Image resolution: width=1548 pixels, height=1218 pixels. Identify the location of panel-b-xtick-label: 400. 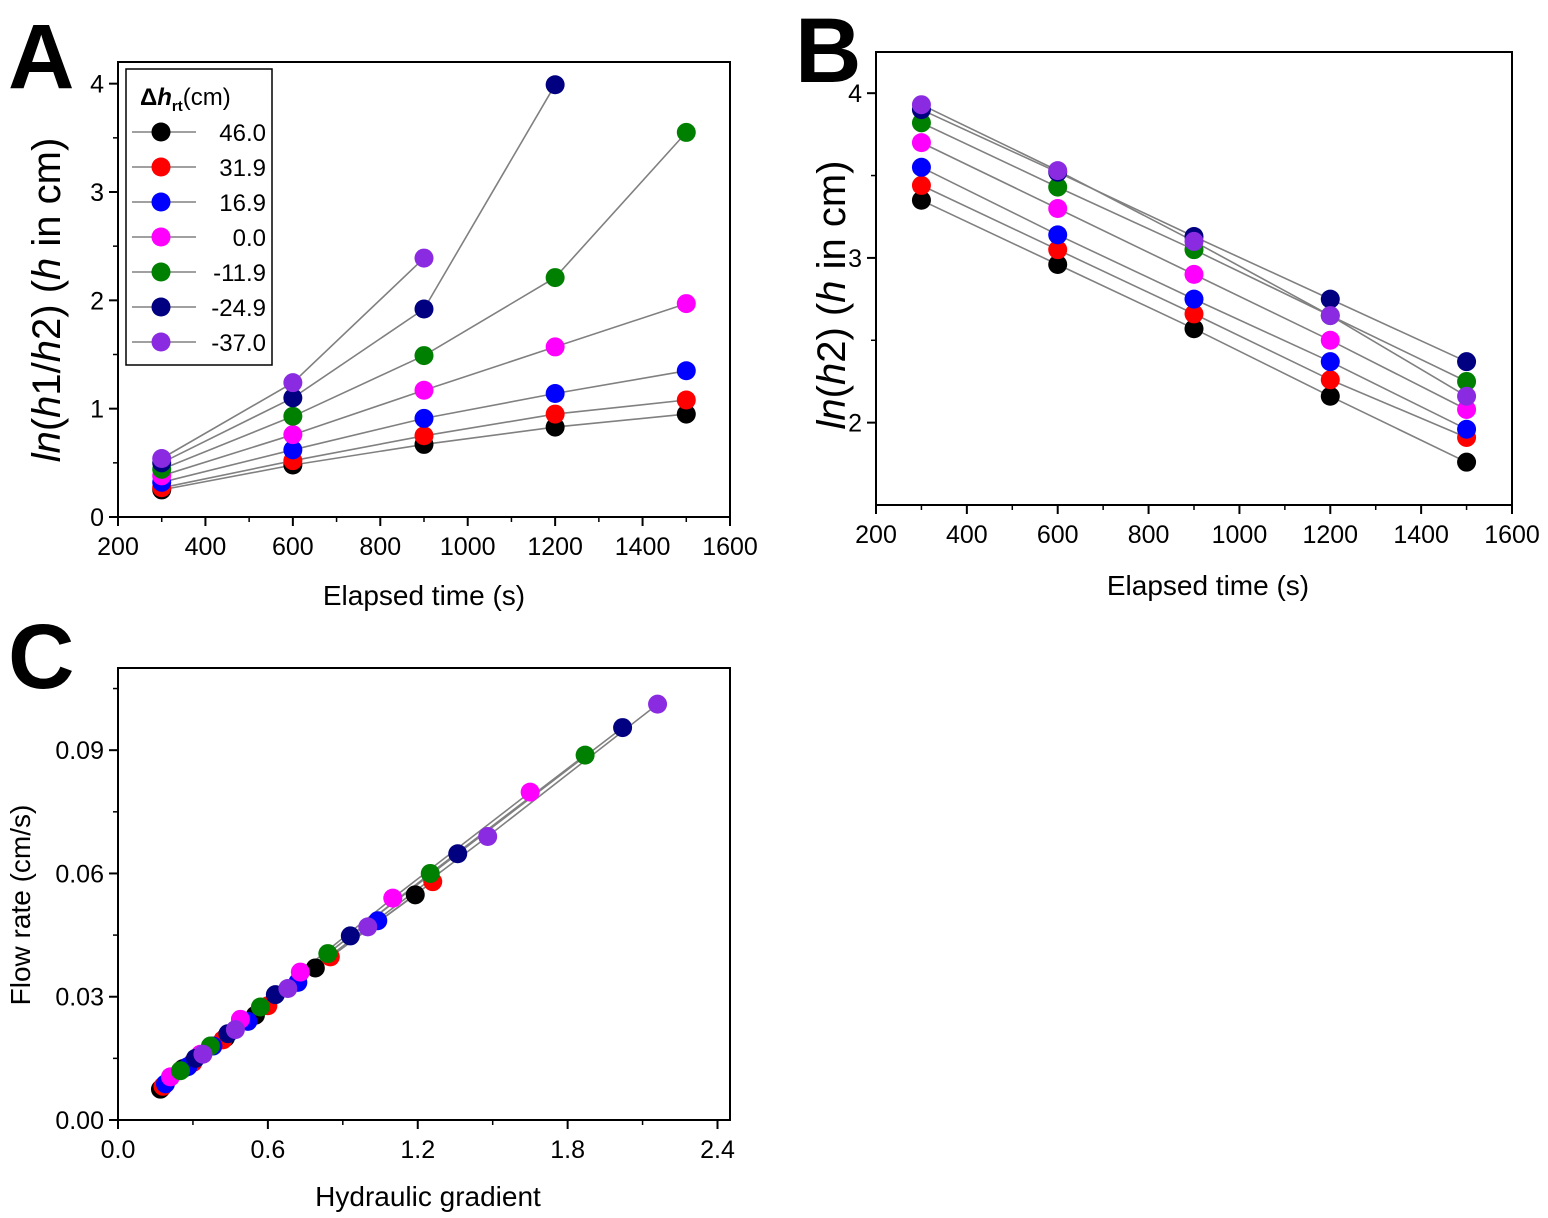
(967, 535).